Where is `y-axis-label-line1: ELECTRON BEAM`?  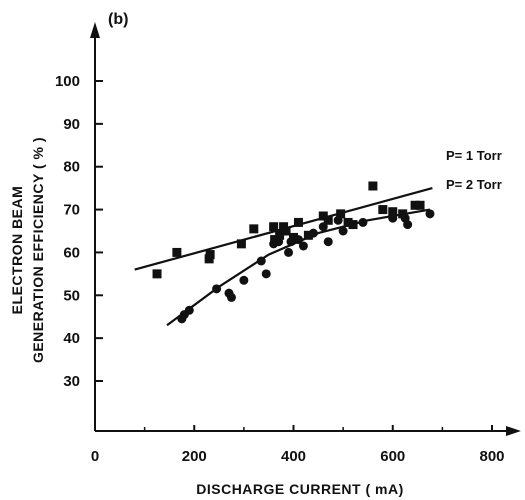
y-axis-label-line1: ELECTRON BEAM is located at coordinates (17, 250).